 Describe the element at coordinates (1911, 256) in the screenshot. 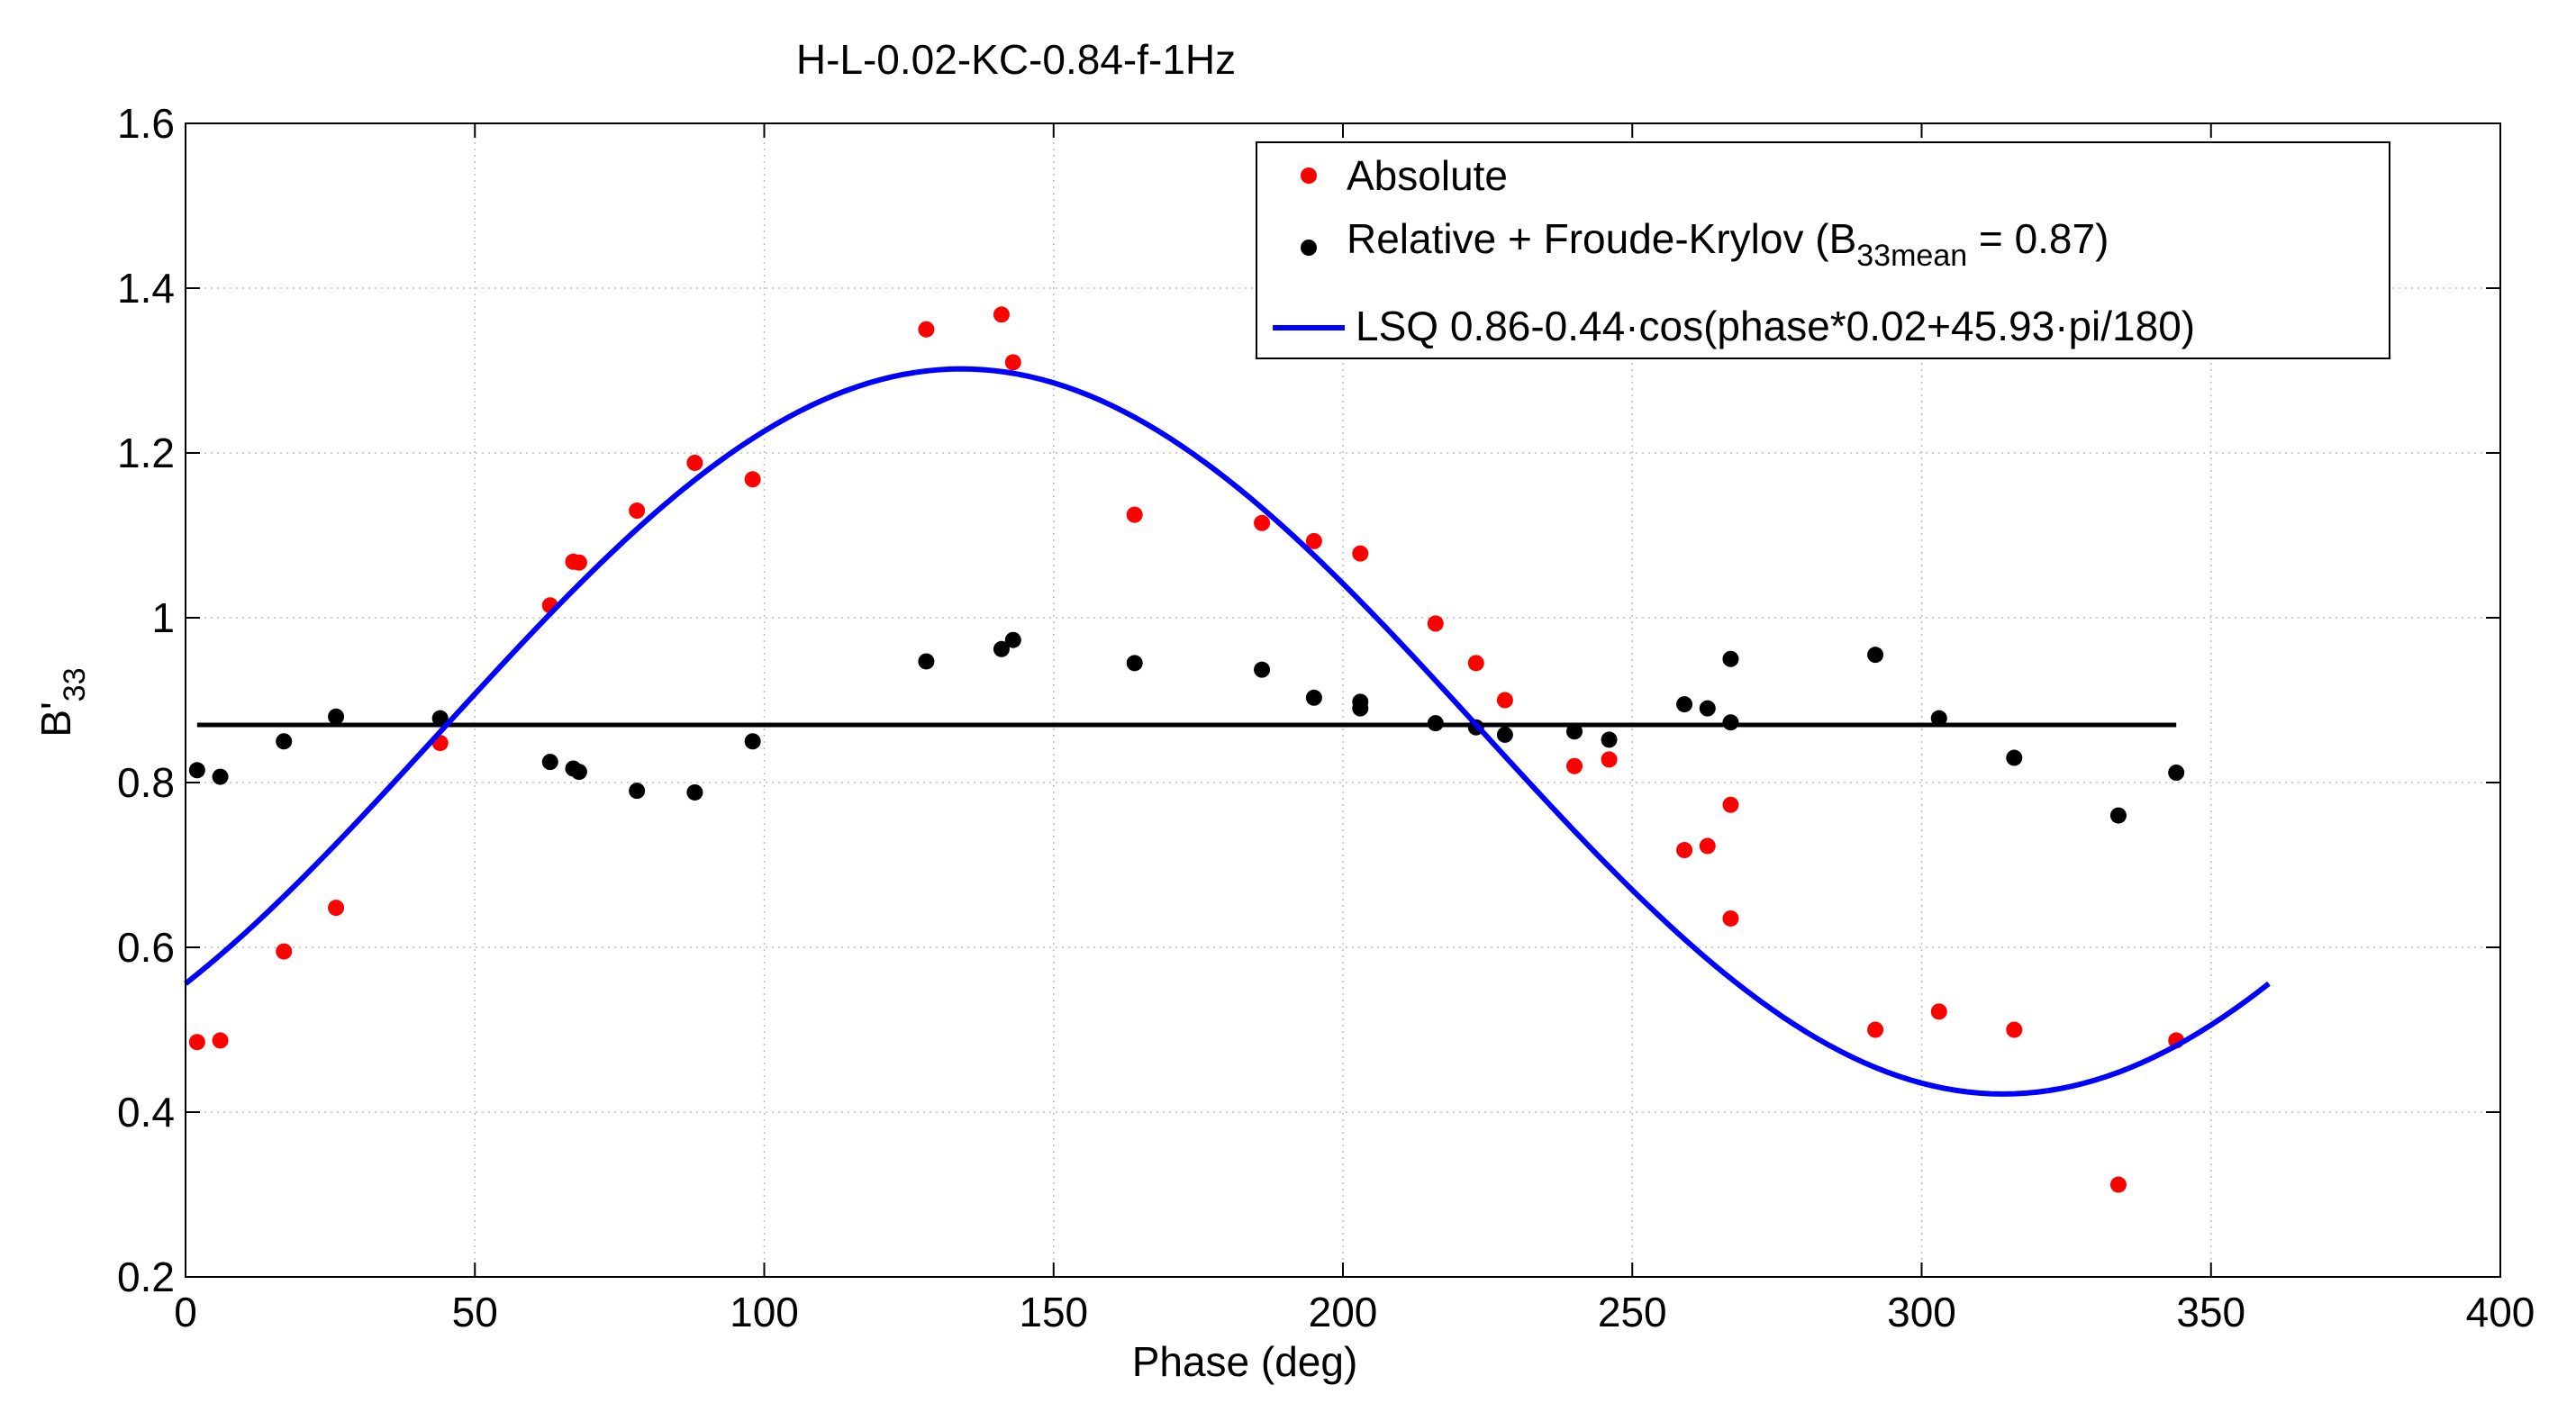

I see `legend-relative-sub: 33mean` at that location.